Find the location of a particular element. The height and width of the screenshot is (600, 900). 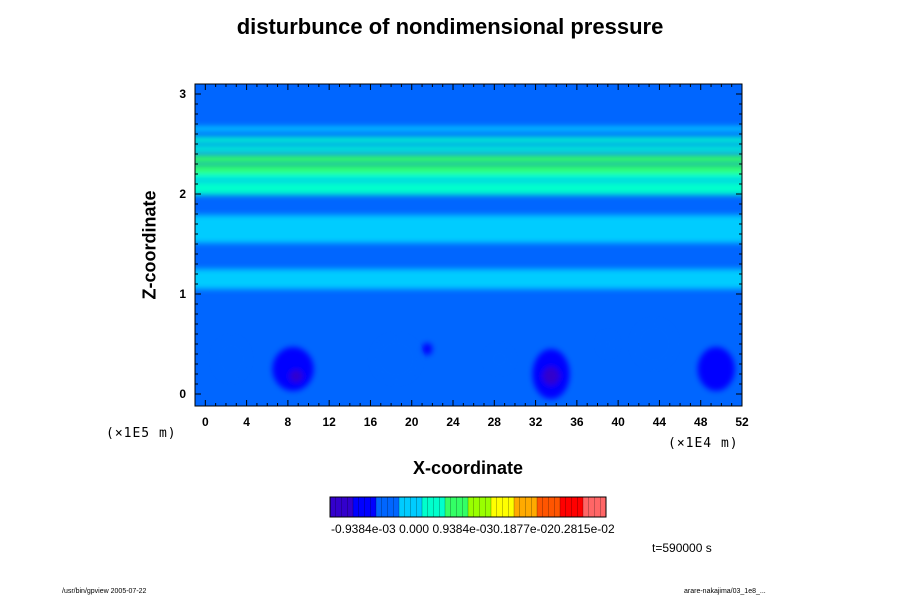

z-tick-label: 1 is located at coordinates (182, 294).